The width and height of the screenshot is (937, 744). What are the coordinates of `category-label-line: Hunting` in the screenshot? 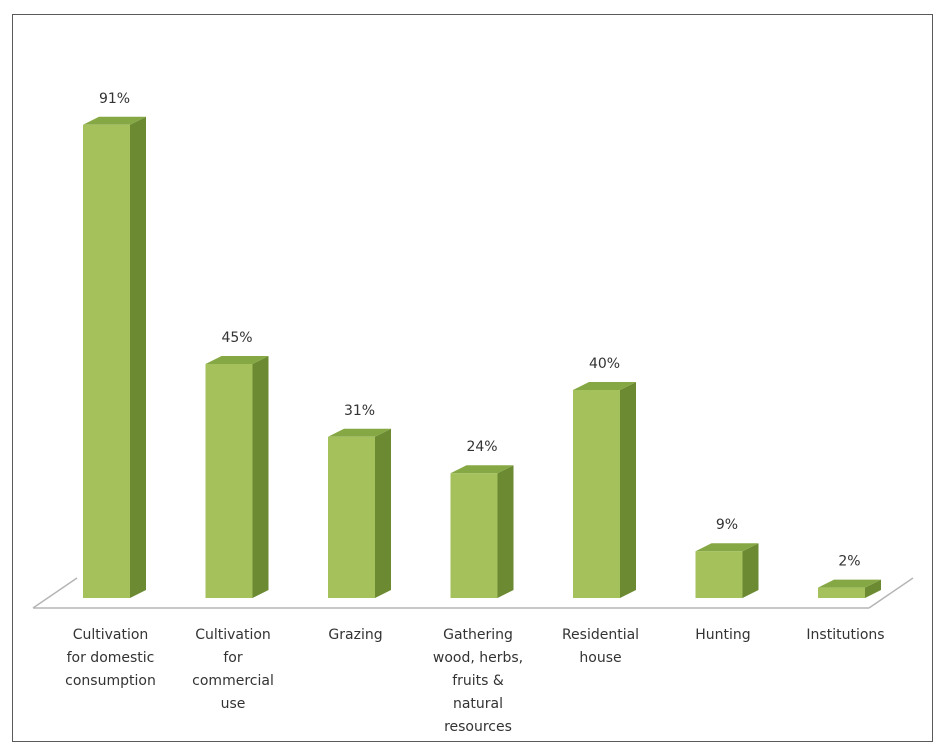 It's located at (722, 635).